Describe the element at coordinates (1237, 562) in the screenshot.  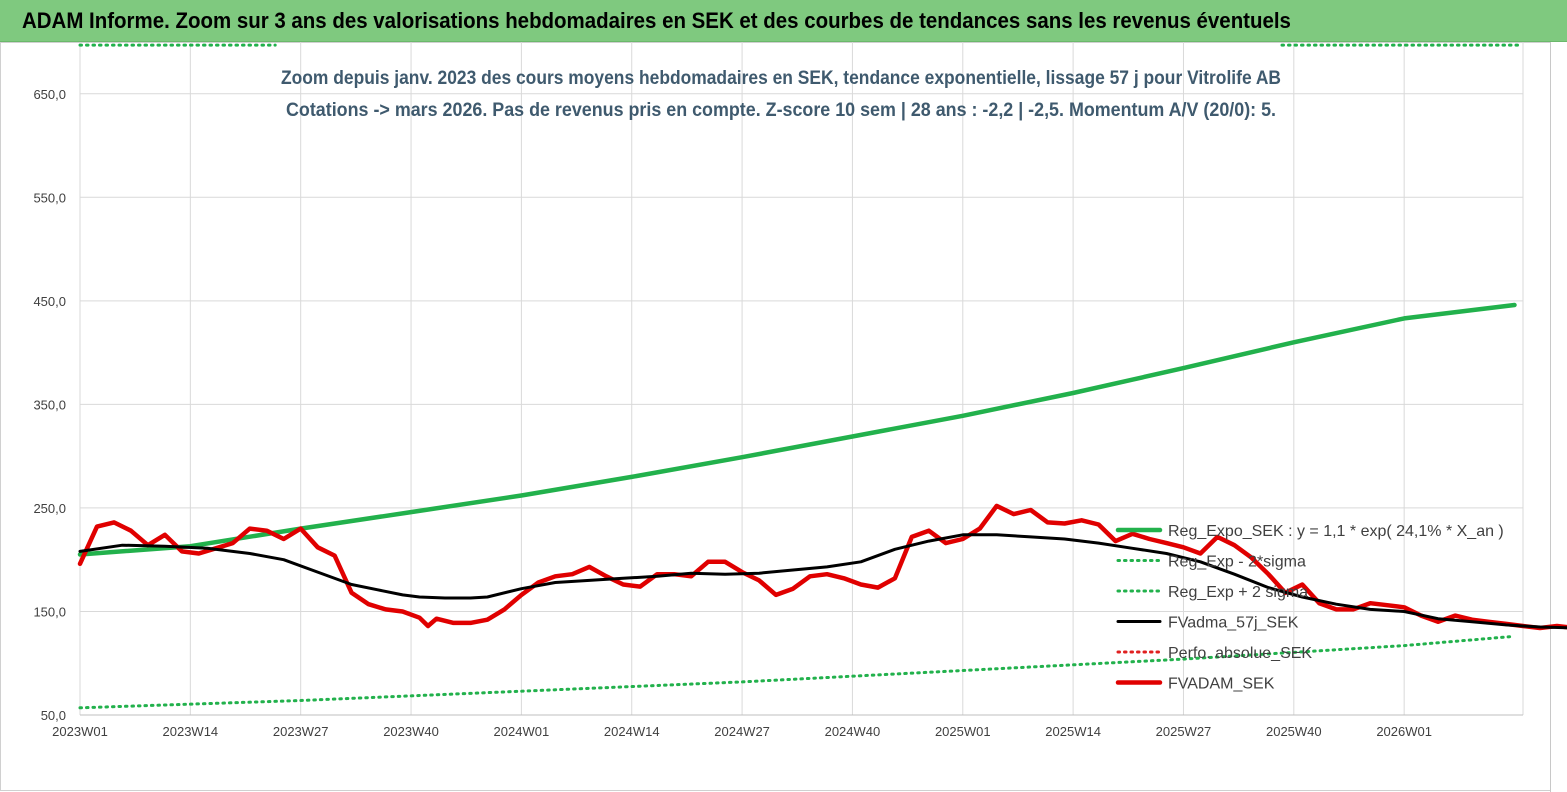
I see `legend-label: Reg_Exp - 2*sigma` at that location.